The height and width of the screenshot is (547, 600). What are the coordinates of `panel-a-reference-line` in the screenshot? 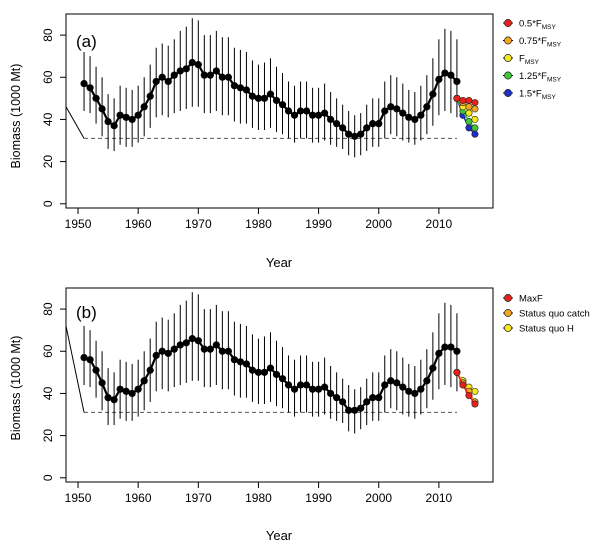 It's located at (261, 122).